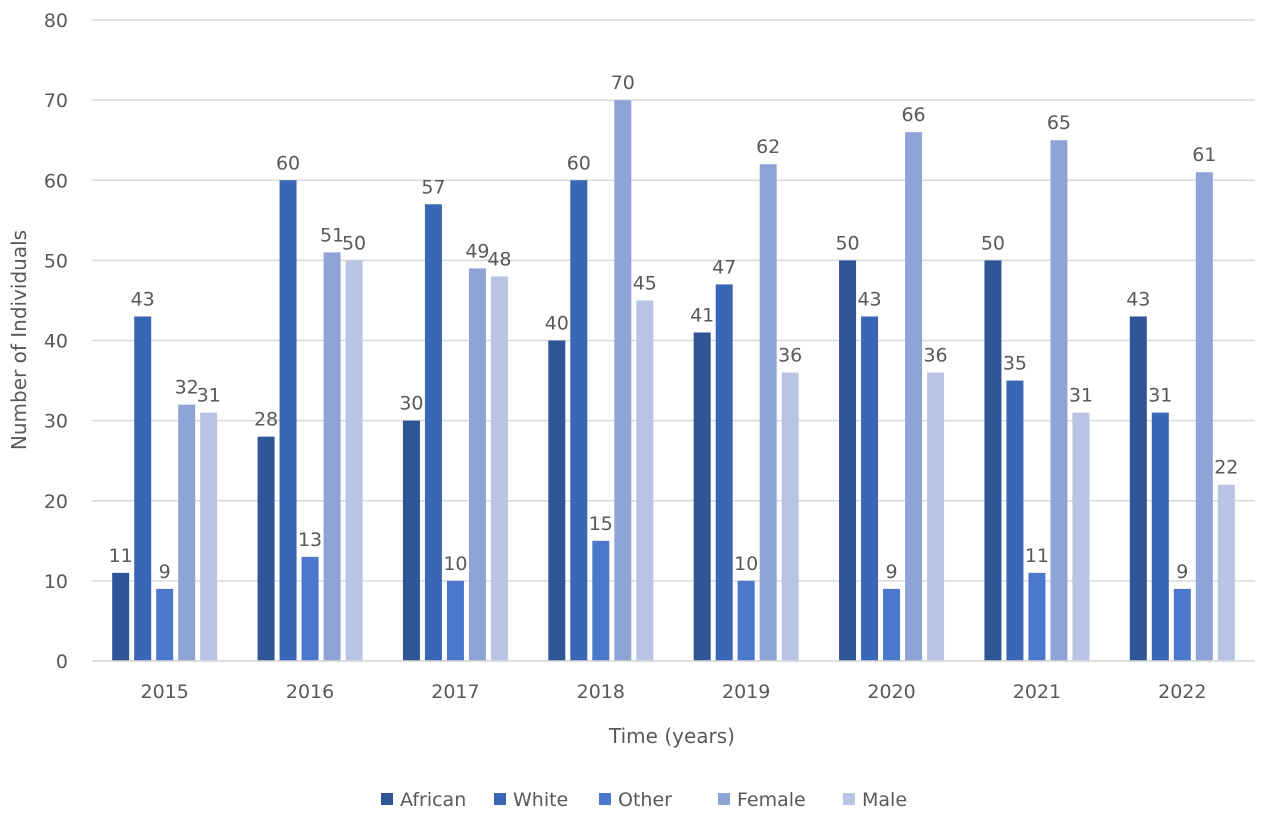 This screenshot has height=827, width=1269. Describe the element at coordinates (56, 181) in the screenshot. I see `y-tick-label: 60` at that location.